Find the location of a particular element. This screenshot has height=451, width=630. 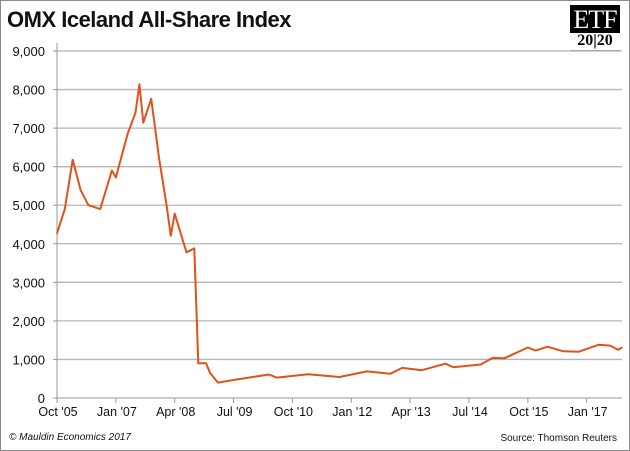

y-tick-label: 9,000 is located at coordinates (28, 51).